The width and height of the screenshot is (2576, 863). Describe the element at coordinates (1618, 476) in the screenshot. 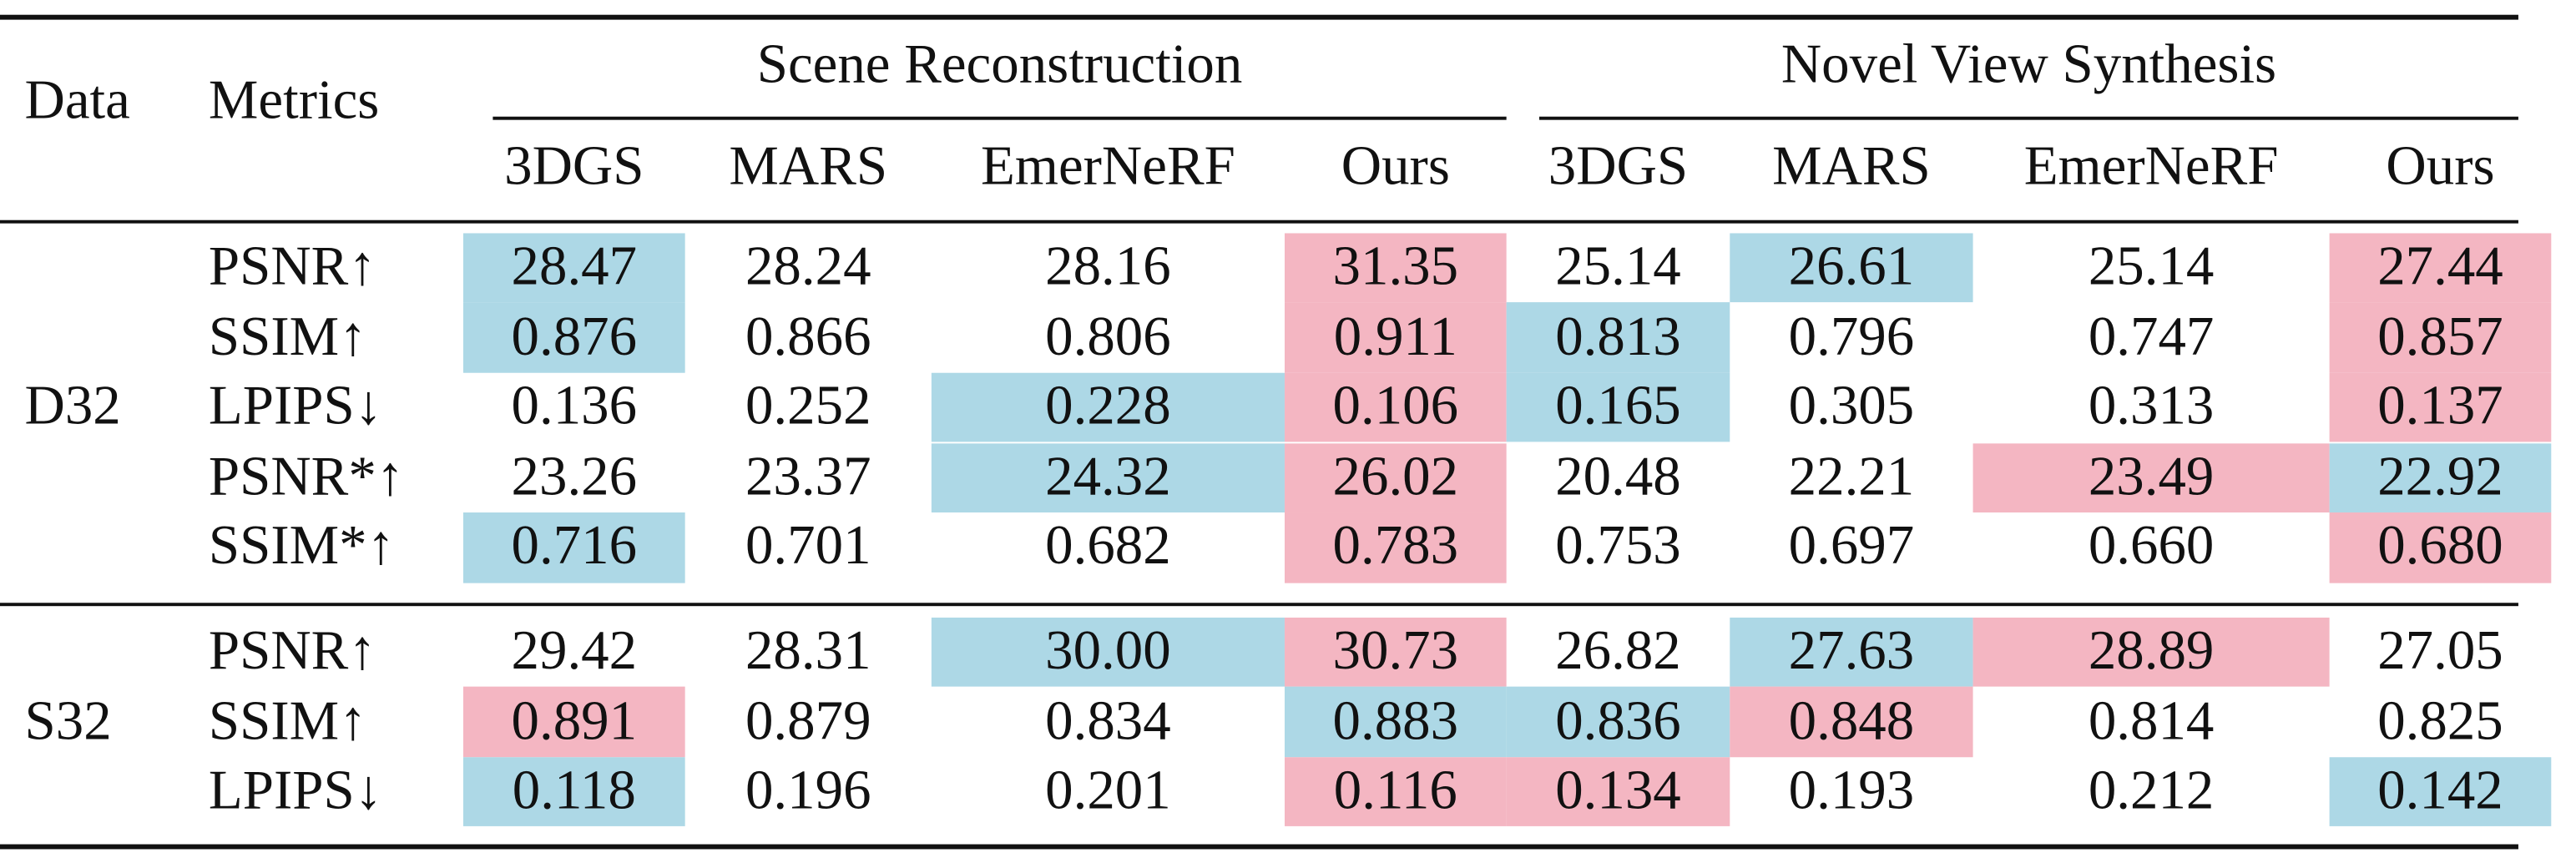

I see `cell-value: 20.48` at that location.